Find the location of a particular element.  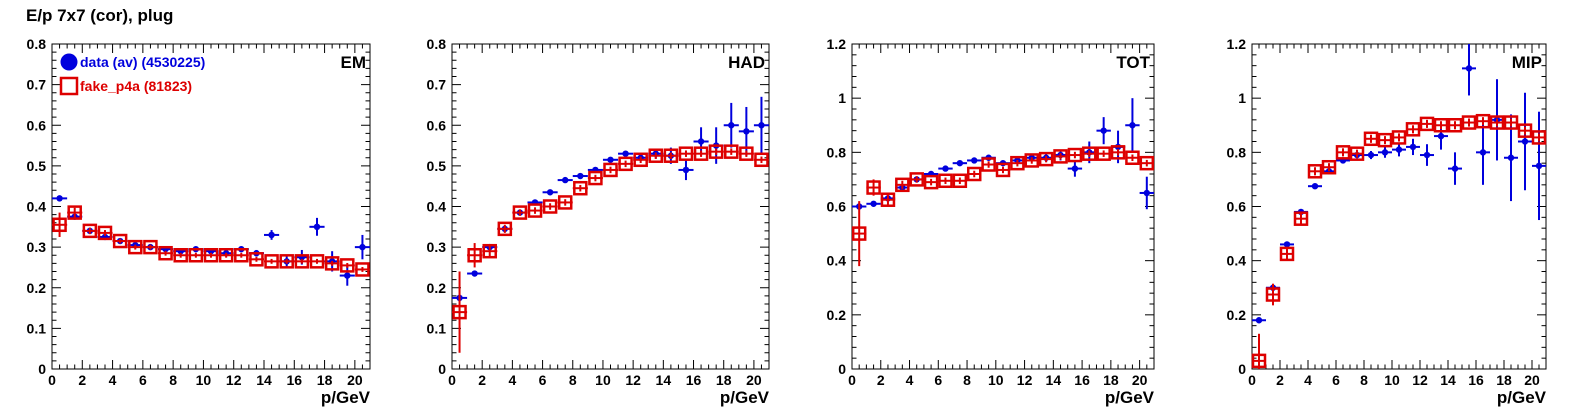

x-tick-label: 16 is located at coordinates (694, 380).